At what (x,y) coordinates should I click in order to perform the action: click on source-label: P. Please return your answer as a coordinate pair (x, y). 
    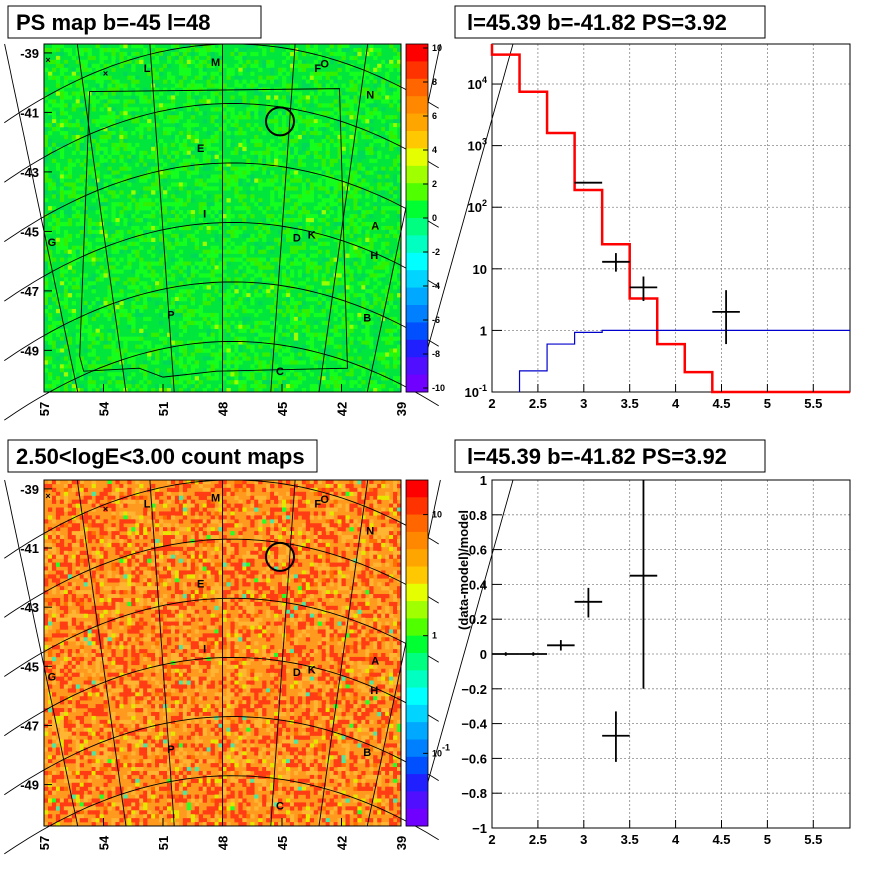
    Looking at the image, I should click on (170, 750).